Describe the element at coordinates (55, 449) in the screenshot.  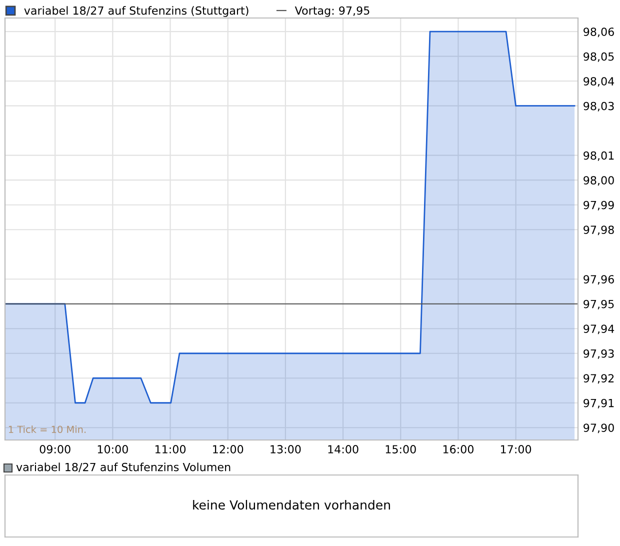
I see `x-tick-label: 09:00` at that location.